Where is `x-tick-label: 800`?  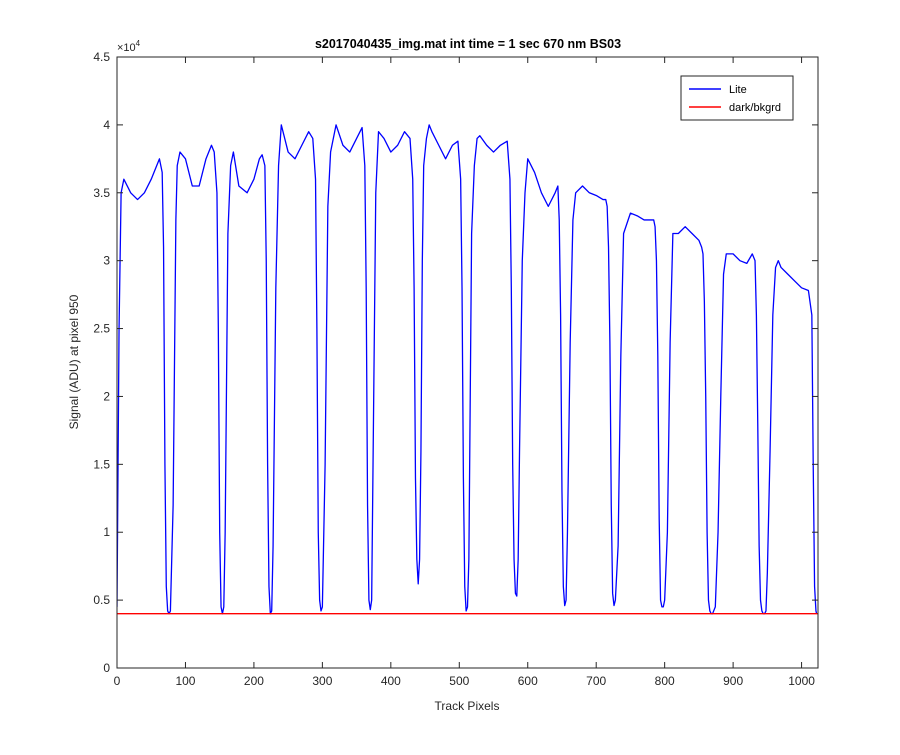 x-tick-label: 800 is located at coordinates (665, 681).